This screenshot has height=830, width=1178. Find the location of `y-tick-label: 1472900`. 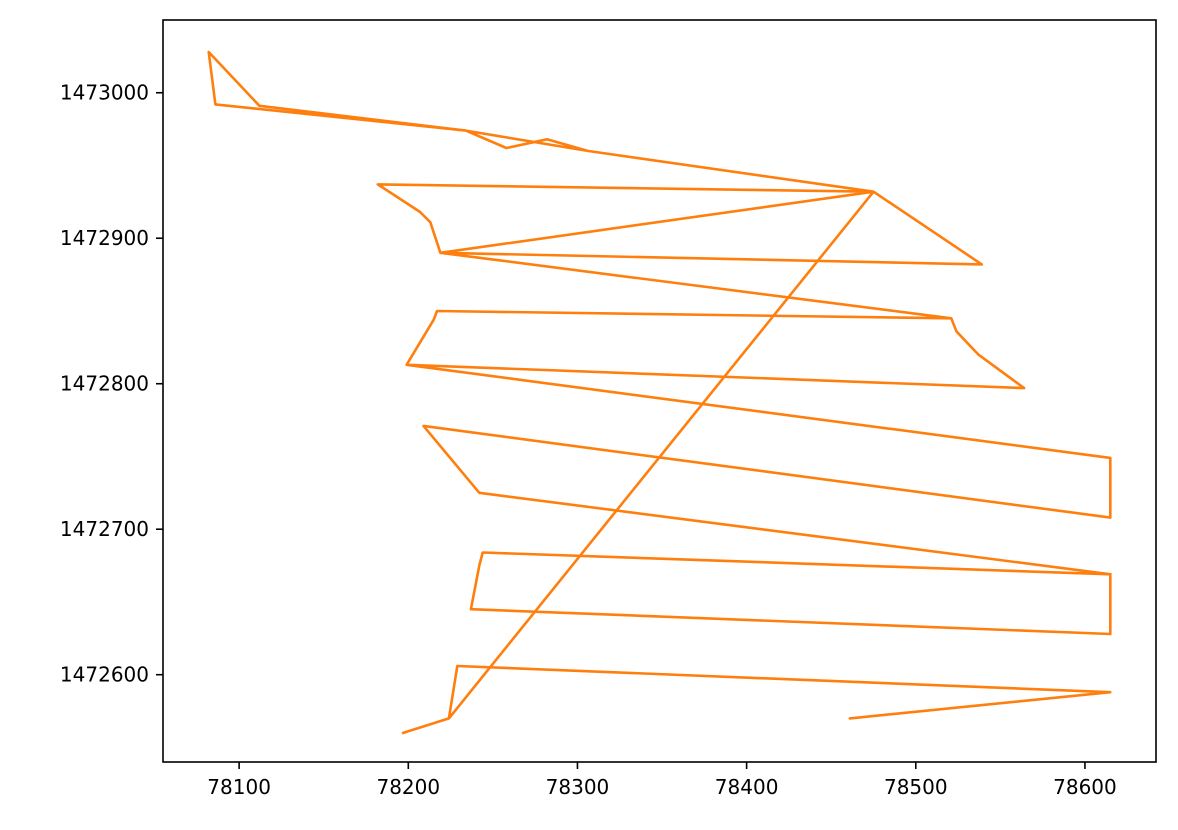

y-tick-label: 1472900 is located at coordinates (104, 238).